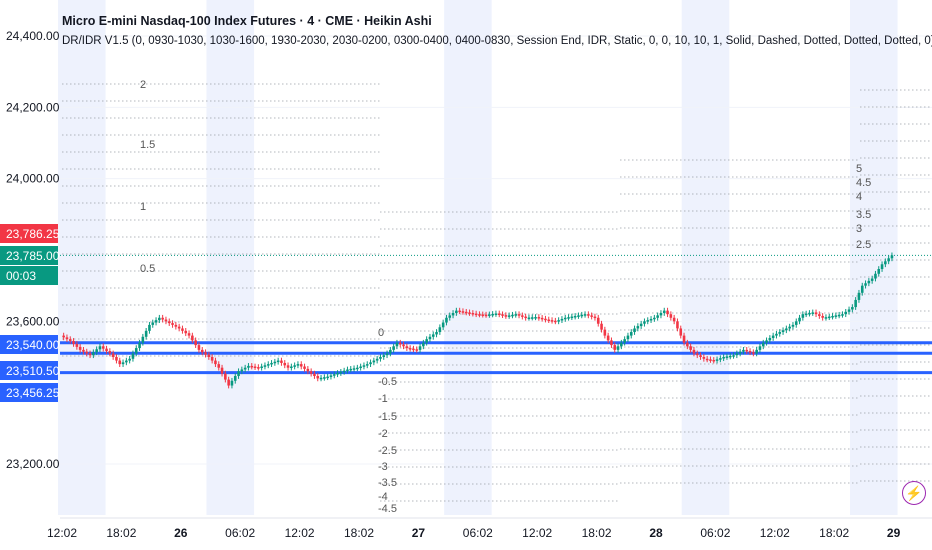  I want to click on level-label: -1.5, so click(387, 417).